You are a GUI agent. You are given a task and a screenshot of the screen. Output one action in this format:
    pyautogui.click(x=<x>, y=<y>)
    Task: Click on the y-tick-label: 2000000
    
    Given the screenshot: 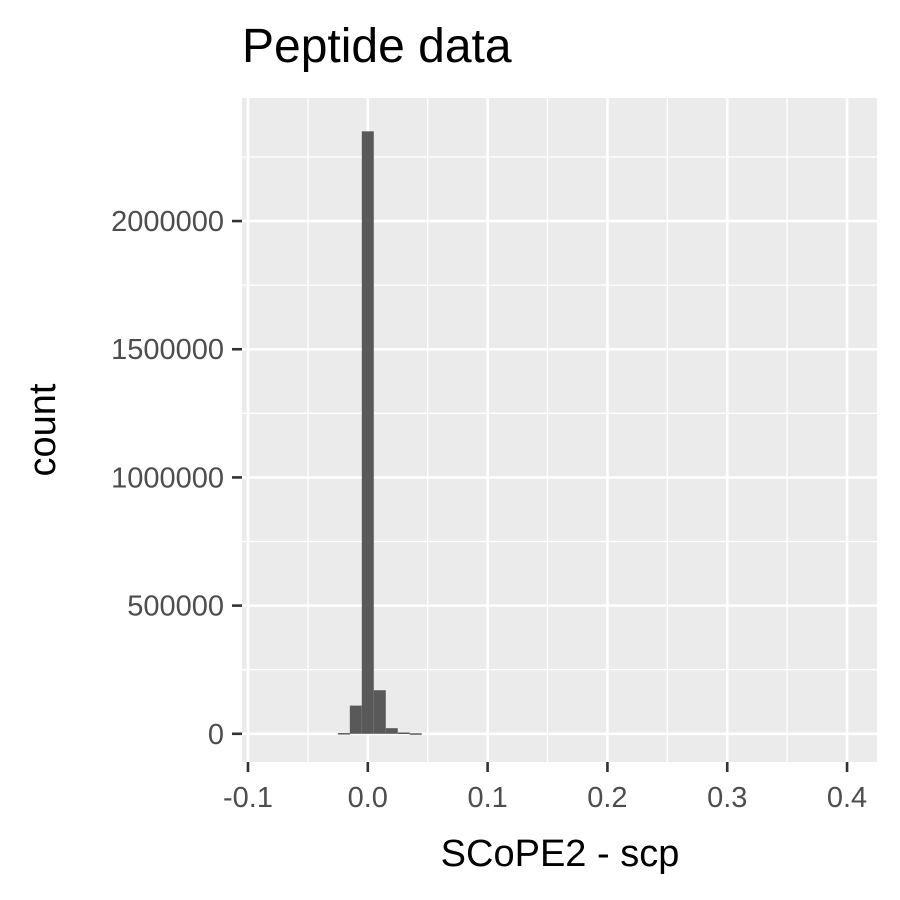 What is the action you would take?
    pyautogui.click(x=167, y=222)
    